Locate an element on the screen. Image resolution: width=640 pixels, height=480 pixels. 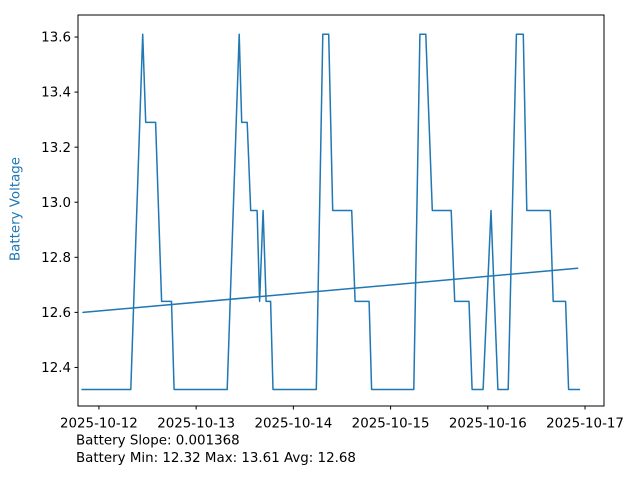
x-tick-label: 2025-10-13 is located at coordinates (196, 424).